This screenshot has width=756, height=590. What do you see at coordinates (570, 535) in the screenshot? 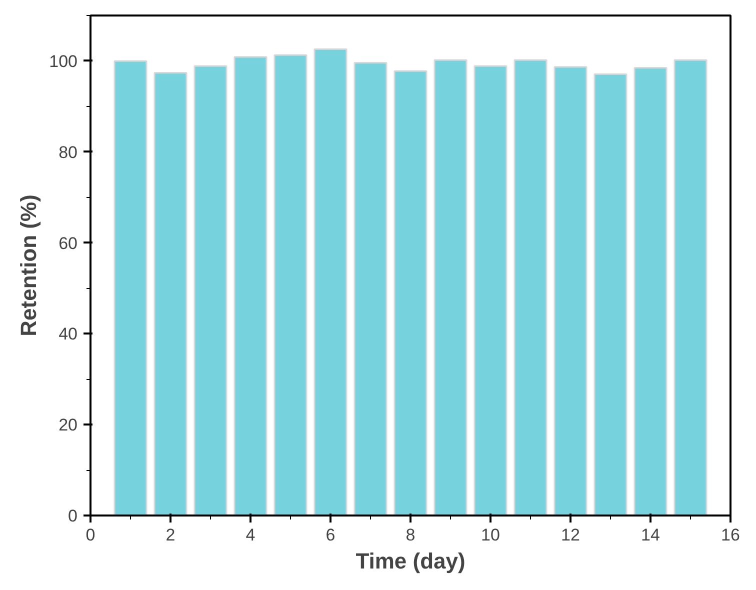
I see `x-tick-label: 12` at bounding box center [570, 535].